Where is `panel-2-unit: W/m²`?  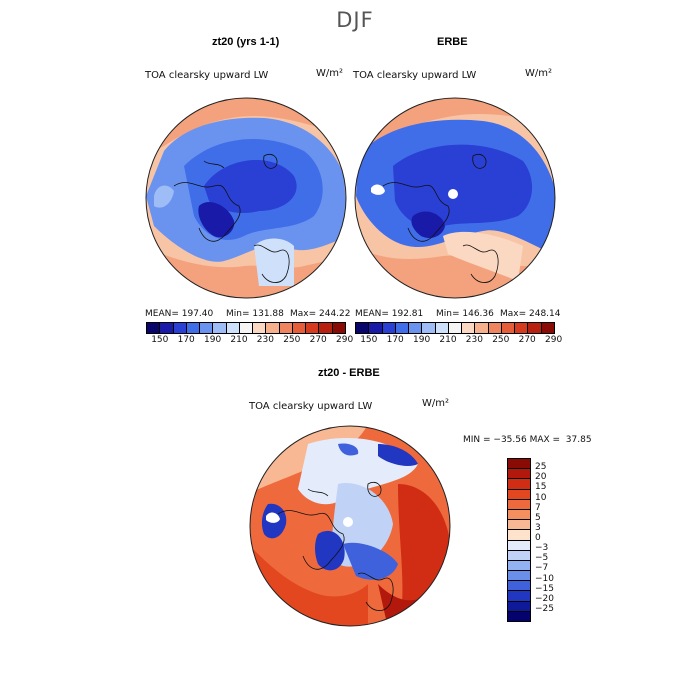 panel-2-unit: W/m² is located at coordinates (539, 73).